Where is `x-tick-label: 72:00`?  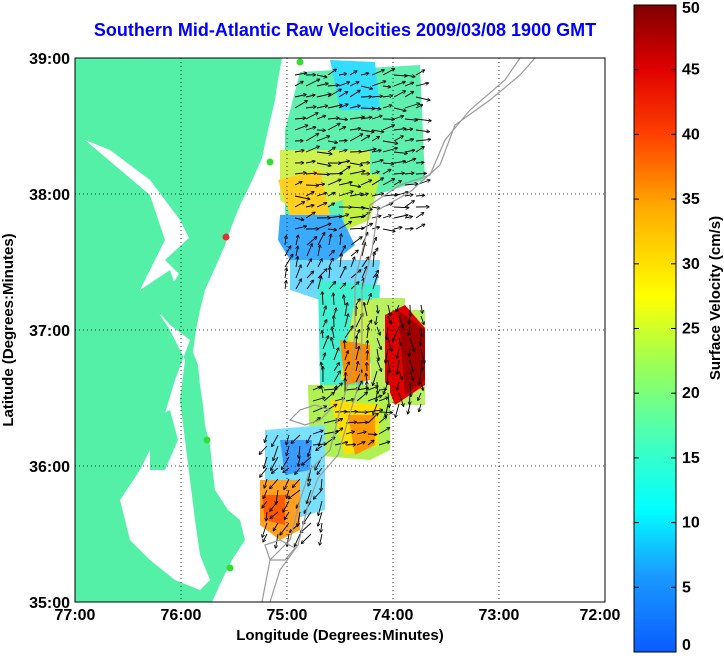 x-tick-label: 72:00 is located at coordinates (600, 615).